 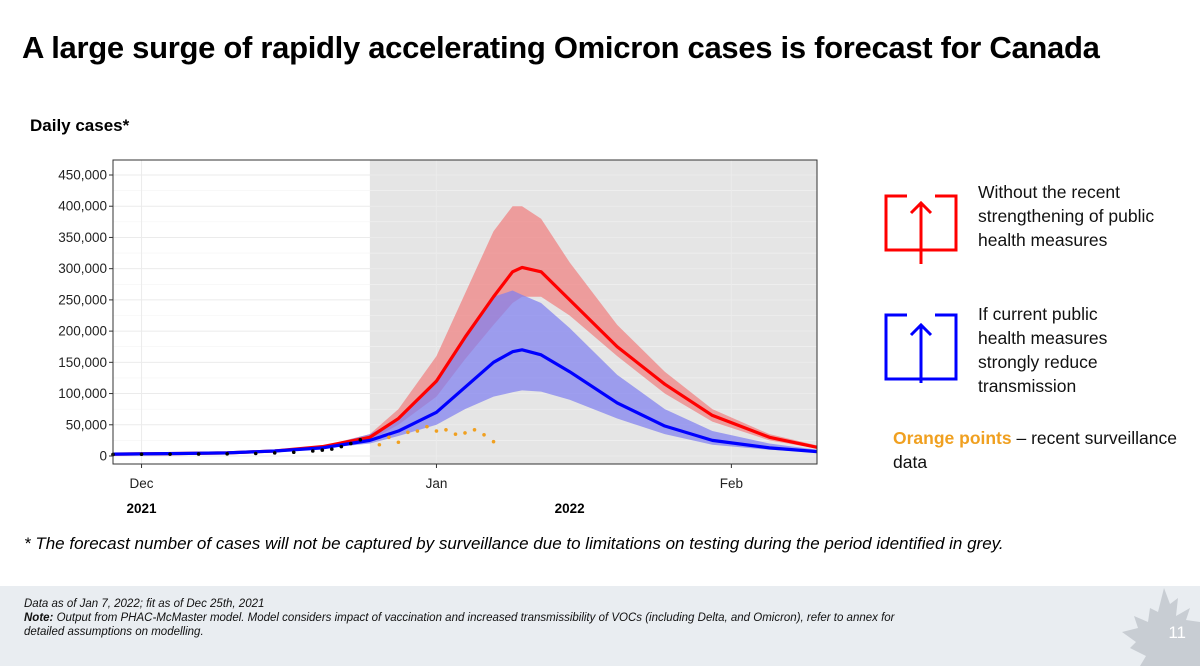 I want to click on legend-orange-note: Orange points – recent surveillance data, so click(x=1046, y=450).